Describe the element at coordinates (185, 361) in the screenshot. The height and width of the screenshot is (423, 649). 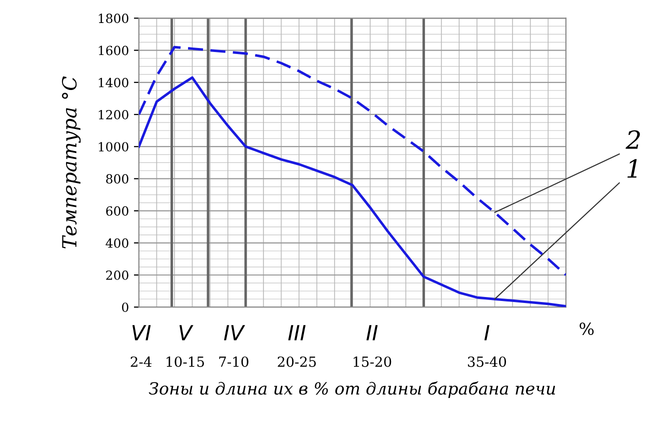
I see `text: 10-15` at that location.